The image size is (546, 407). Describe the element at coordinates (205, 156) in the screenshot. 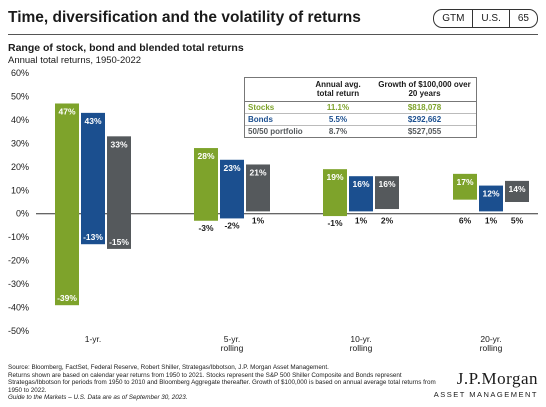

I see `bar-max-label: 28%` at that location.